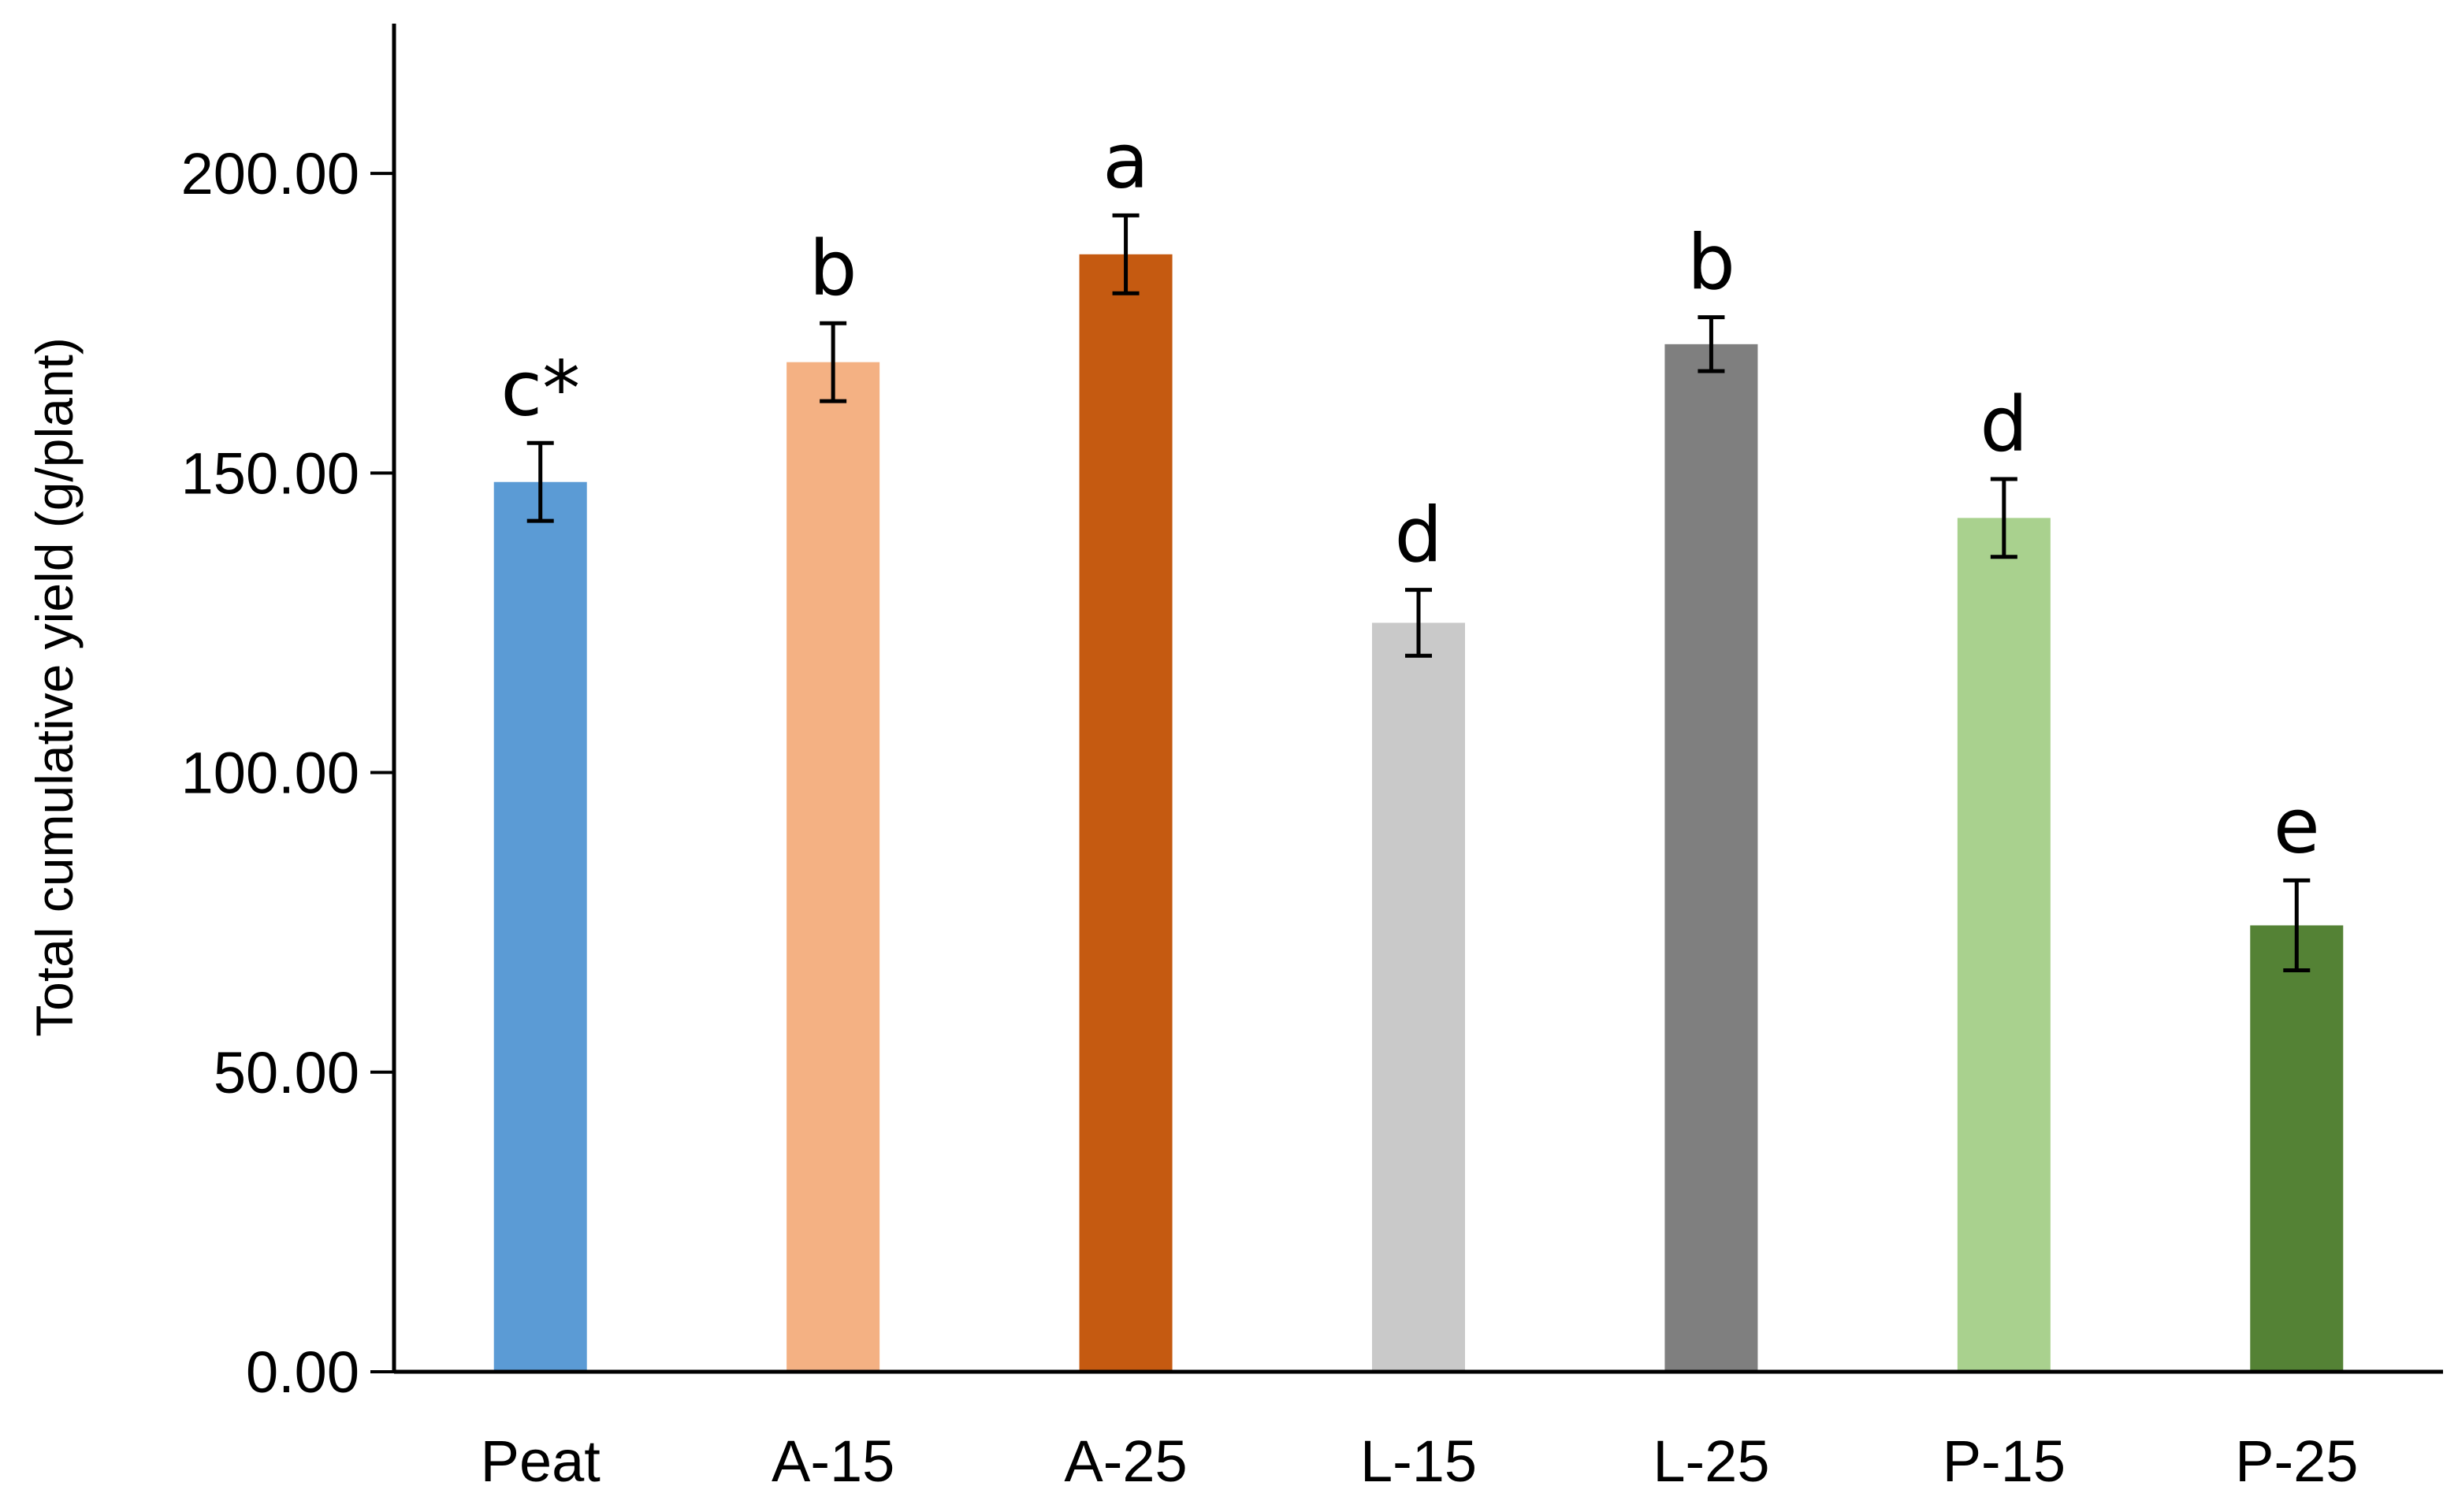 The image size is (2458, 1512). Describe the element at coordinates (1125, 1461) in the screenshot. I see `x-category-label: A-25` at that location.